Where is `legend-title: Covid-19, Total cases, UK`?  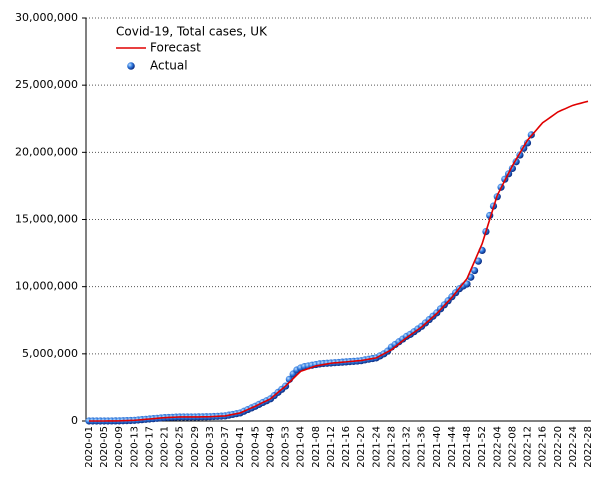
legend-title: Covid-19, Total cases, UK is located at coordinates (192, 32).